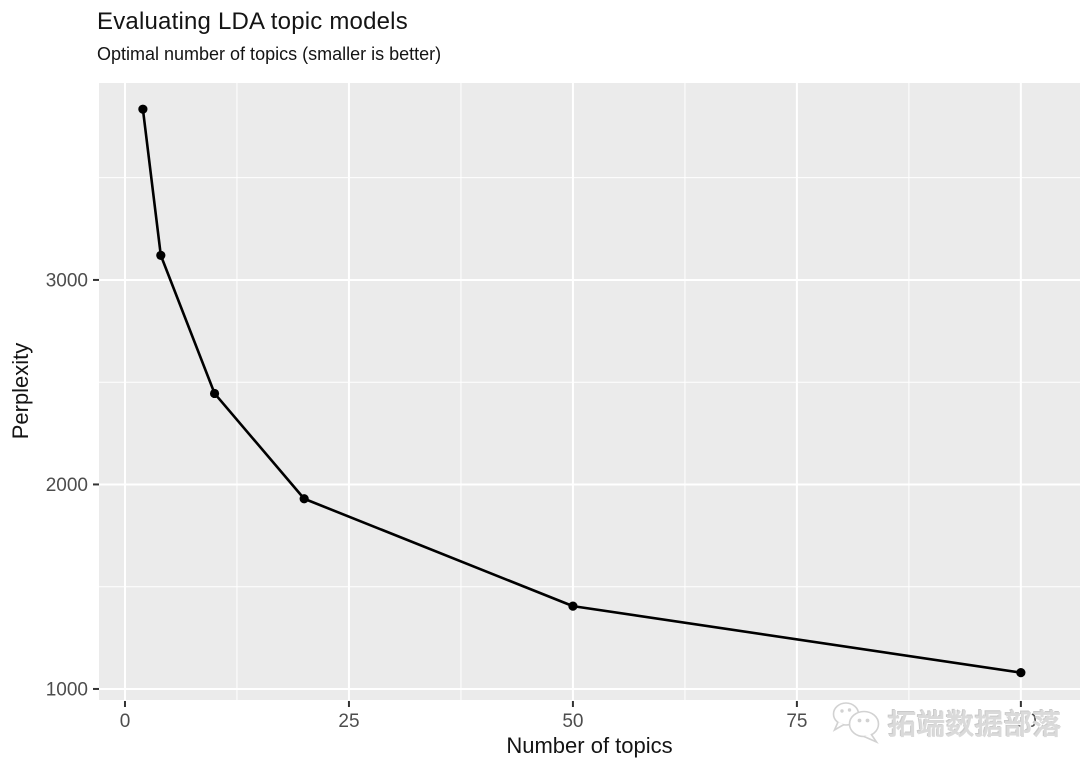 The image size is (1080, 771). I want to click on y-tick-label: 1000, so click(67, 689).